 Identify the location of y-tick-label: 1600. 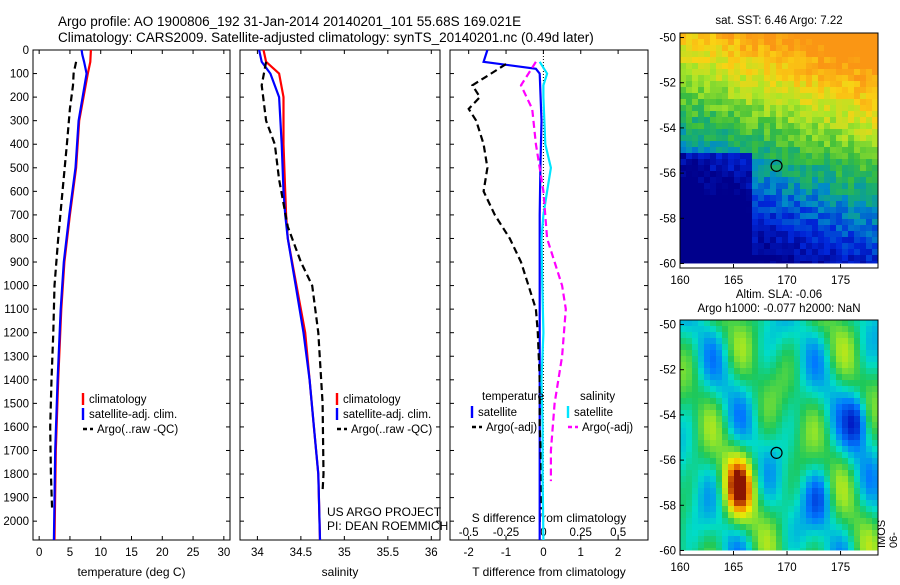
(16, 428).